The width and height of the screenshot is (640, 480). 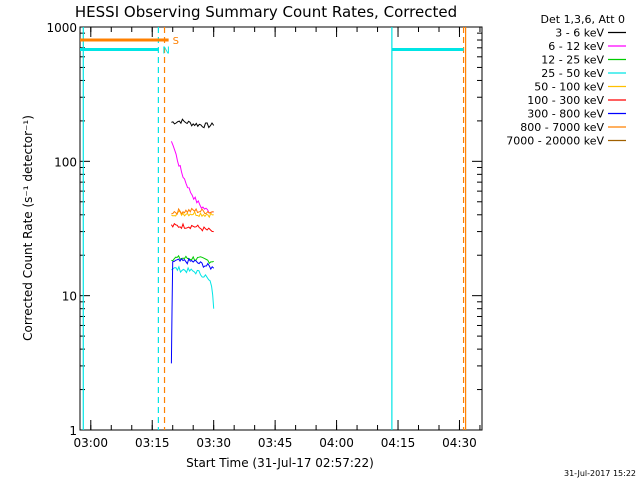 I want to click on y-tick-label: 10, so click(x=69, y=297).